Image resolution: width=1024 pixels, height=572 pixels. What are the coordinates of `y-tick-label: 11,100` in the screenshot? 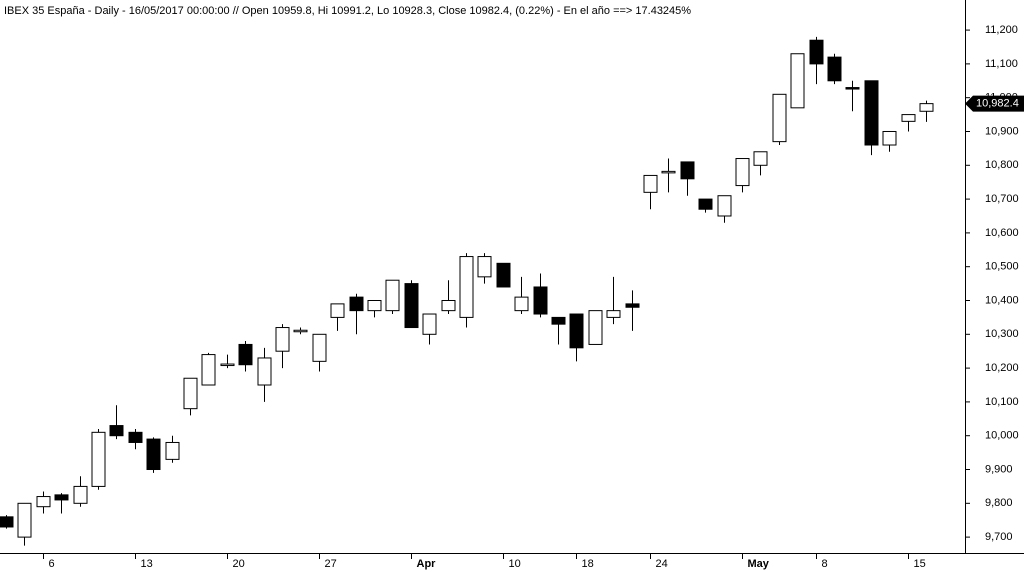 It's located at (1001, 64).